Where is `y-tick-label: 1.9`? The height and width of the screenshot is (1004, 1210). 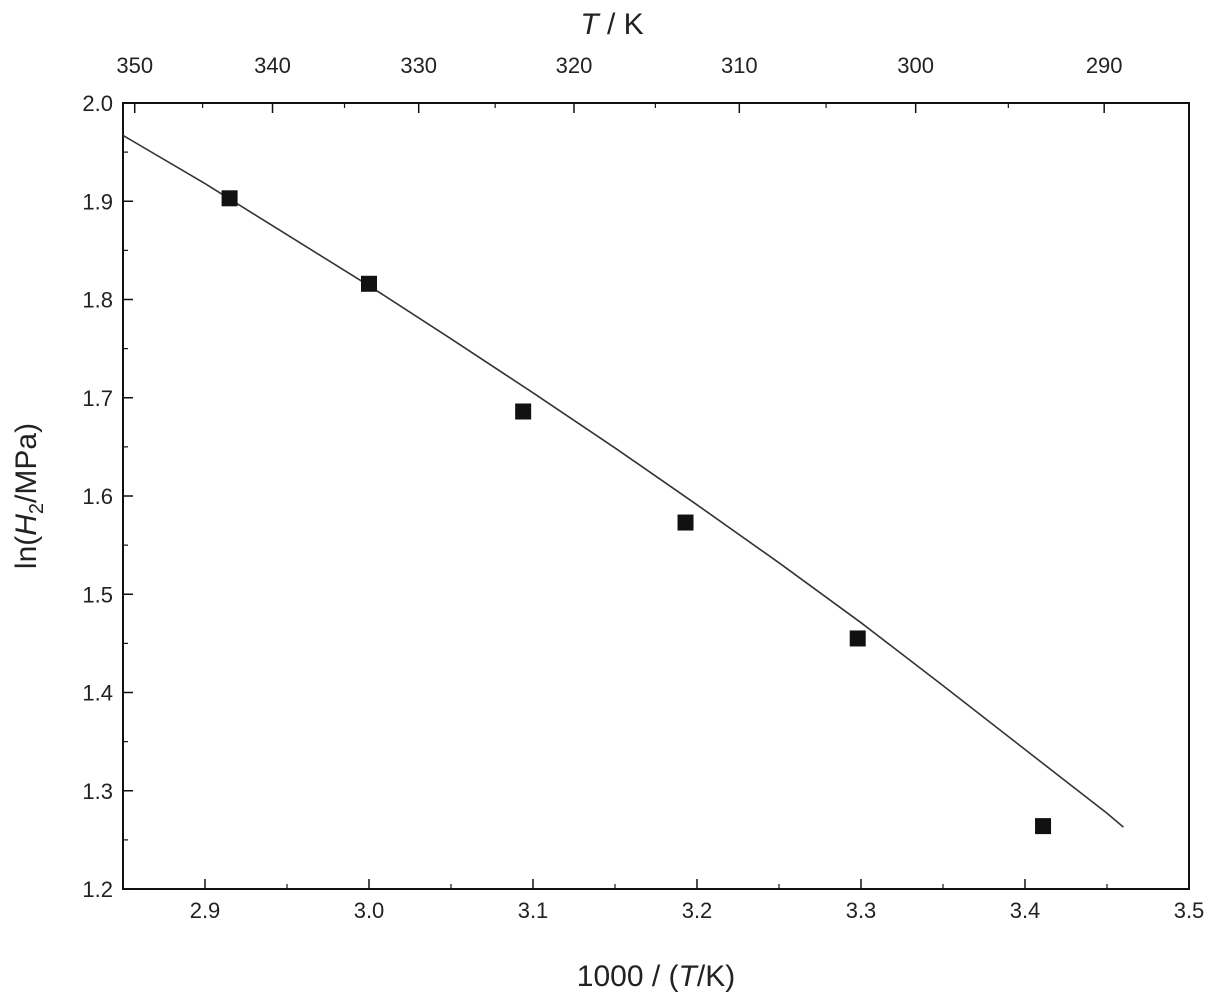
y-tick-label: 1.9 is located at coordinates (97, 201).